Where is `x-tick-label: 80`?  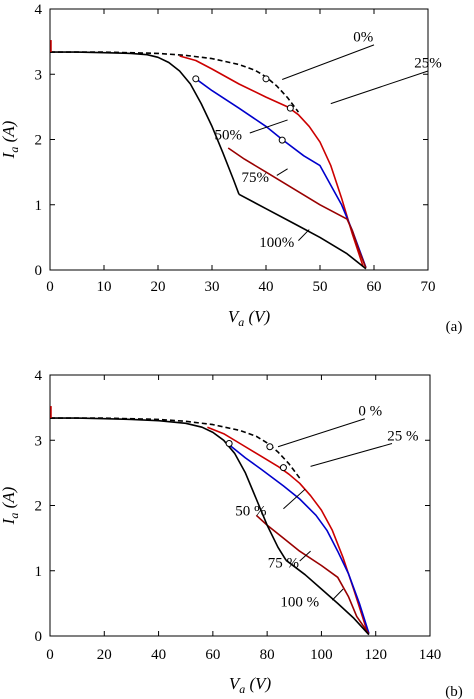
x-tick-label: 80 is located at coordinates (267, 655).